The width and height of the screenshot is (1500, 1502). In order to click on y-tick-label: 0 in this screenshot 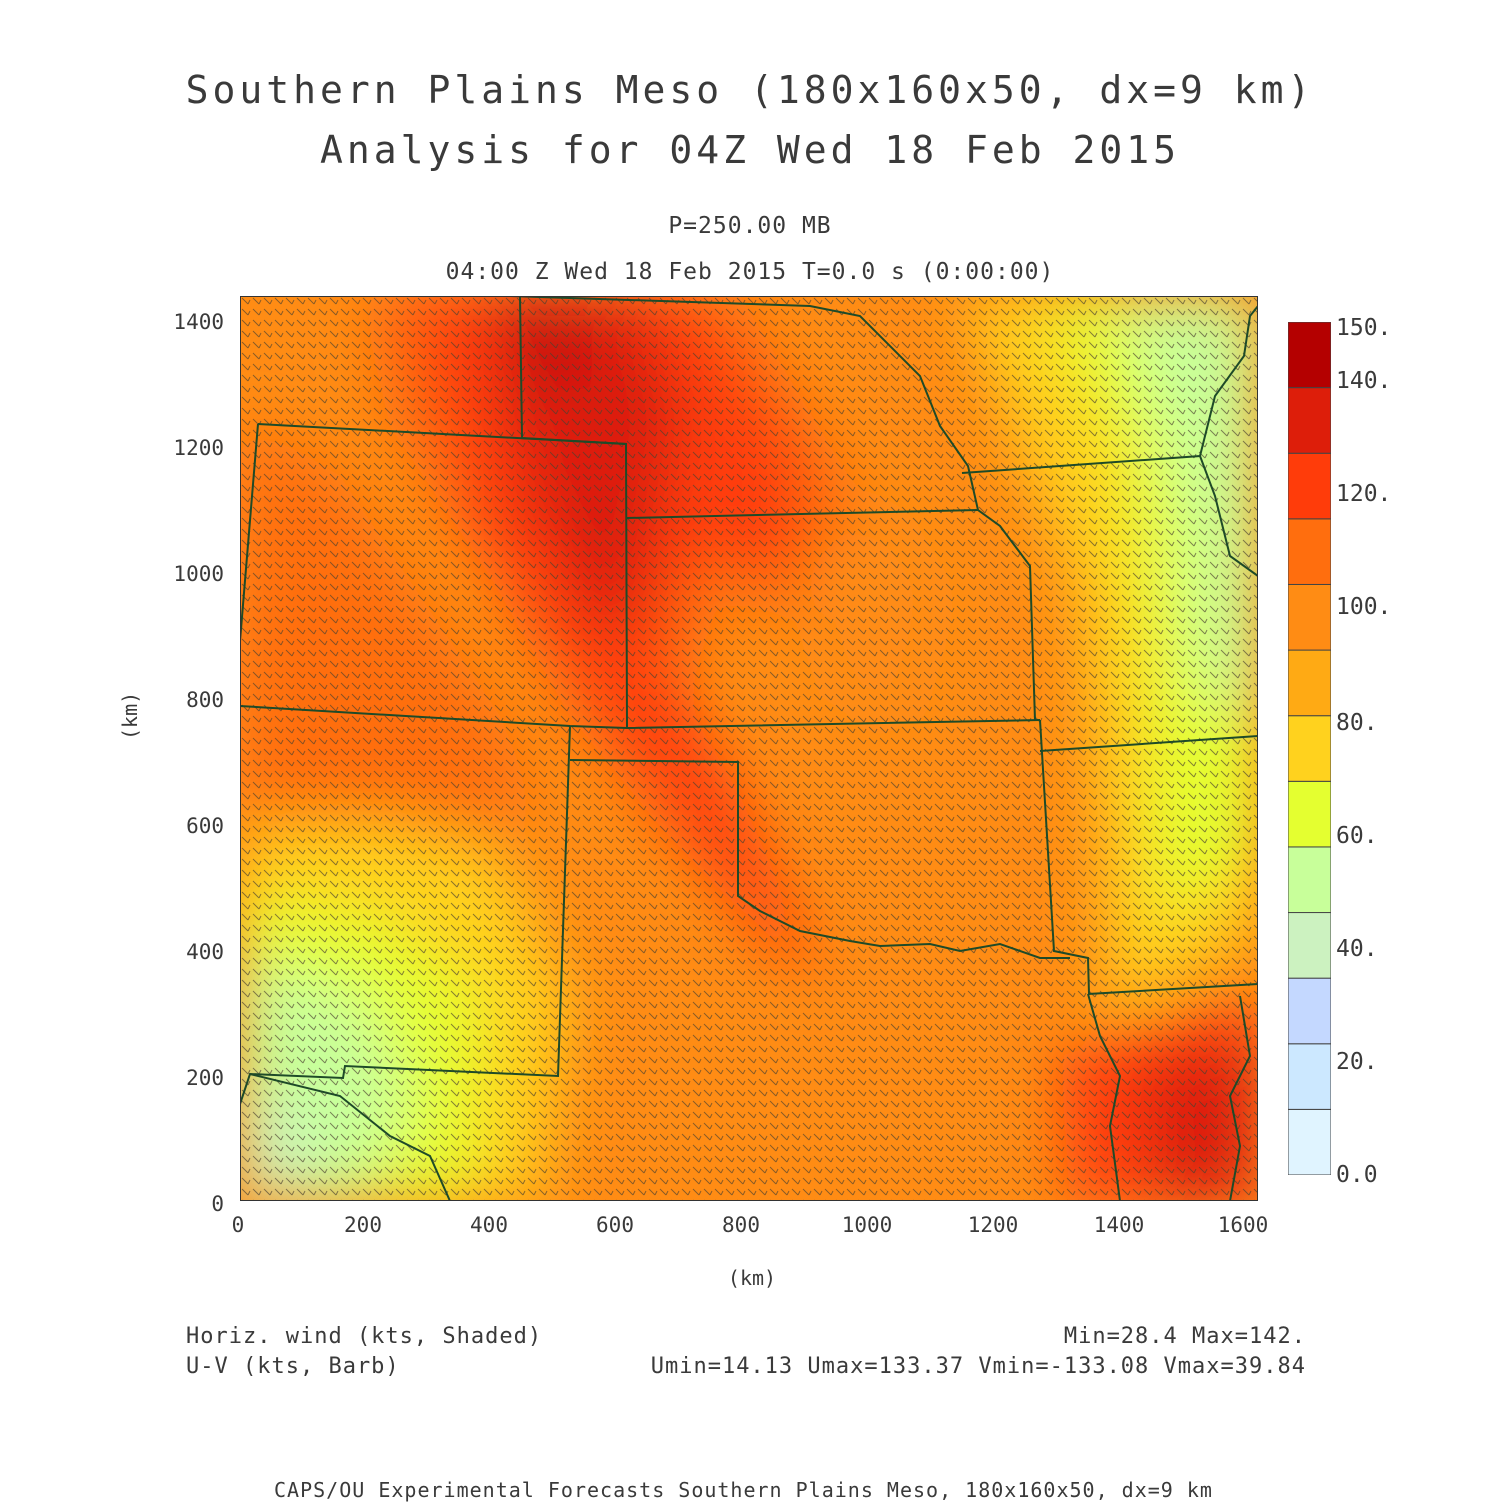, I will do `click(217, 1204)`.